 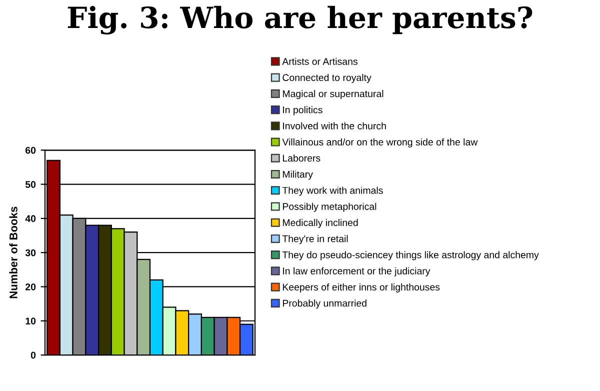 I want to click on legend-label: Magical or supernatural, so click(x=333, y=95).